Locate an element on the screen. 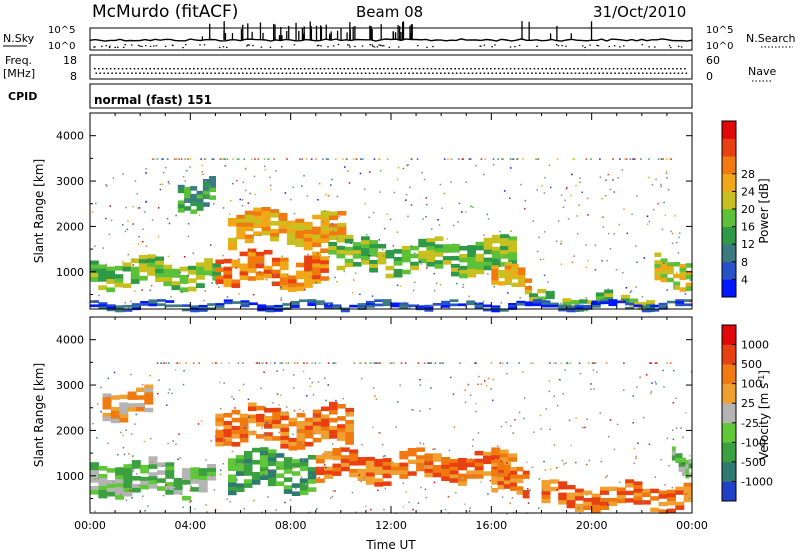 This screenshot has width=800, height=554. nave-label: Nave is located at coordinates (762, 71).